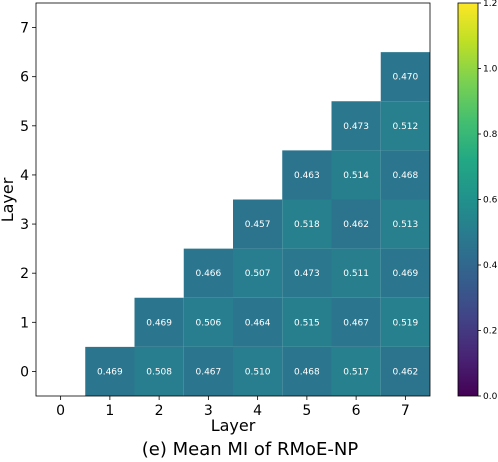 This screenshot has height=462, width=498. Describe the element at coordinates (490, 397) in the screenshot. I see `colorbar-tick-label: 0.0` at that location.